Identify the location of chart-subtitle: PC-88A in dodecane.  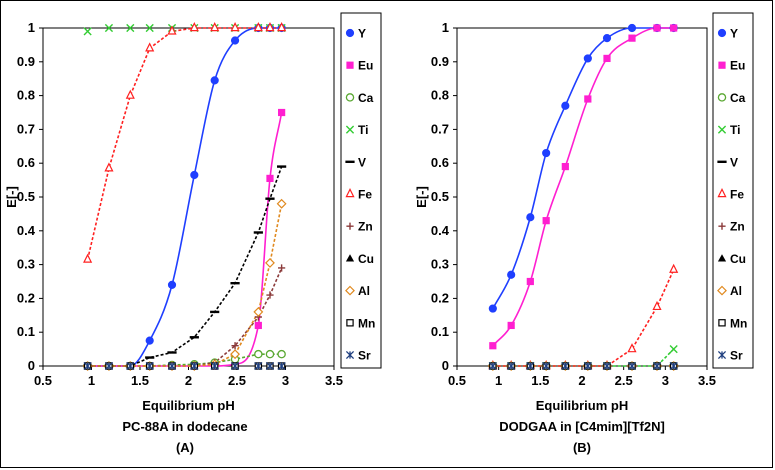
(184, 426).